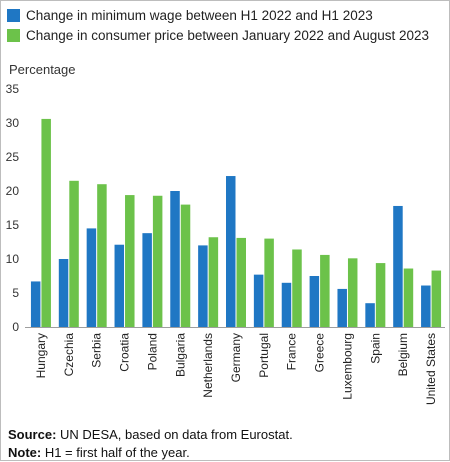 This screenshot has height=462, width=450. What do you see at coordinates (15, 293) in the screenshot?
I see `y-tick-label: 5` at bounding box center [15, 293].